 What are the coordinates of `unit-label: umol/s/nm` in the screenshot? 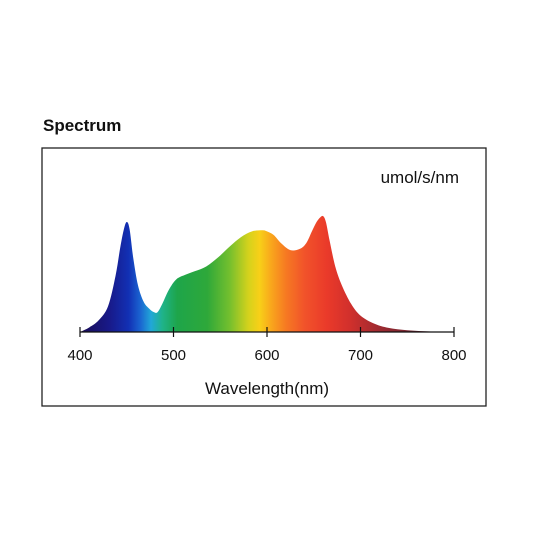 It's located at (420, 177).